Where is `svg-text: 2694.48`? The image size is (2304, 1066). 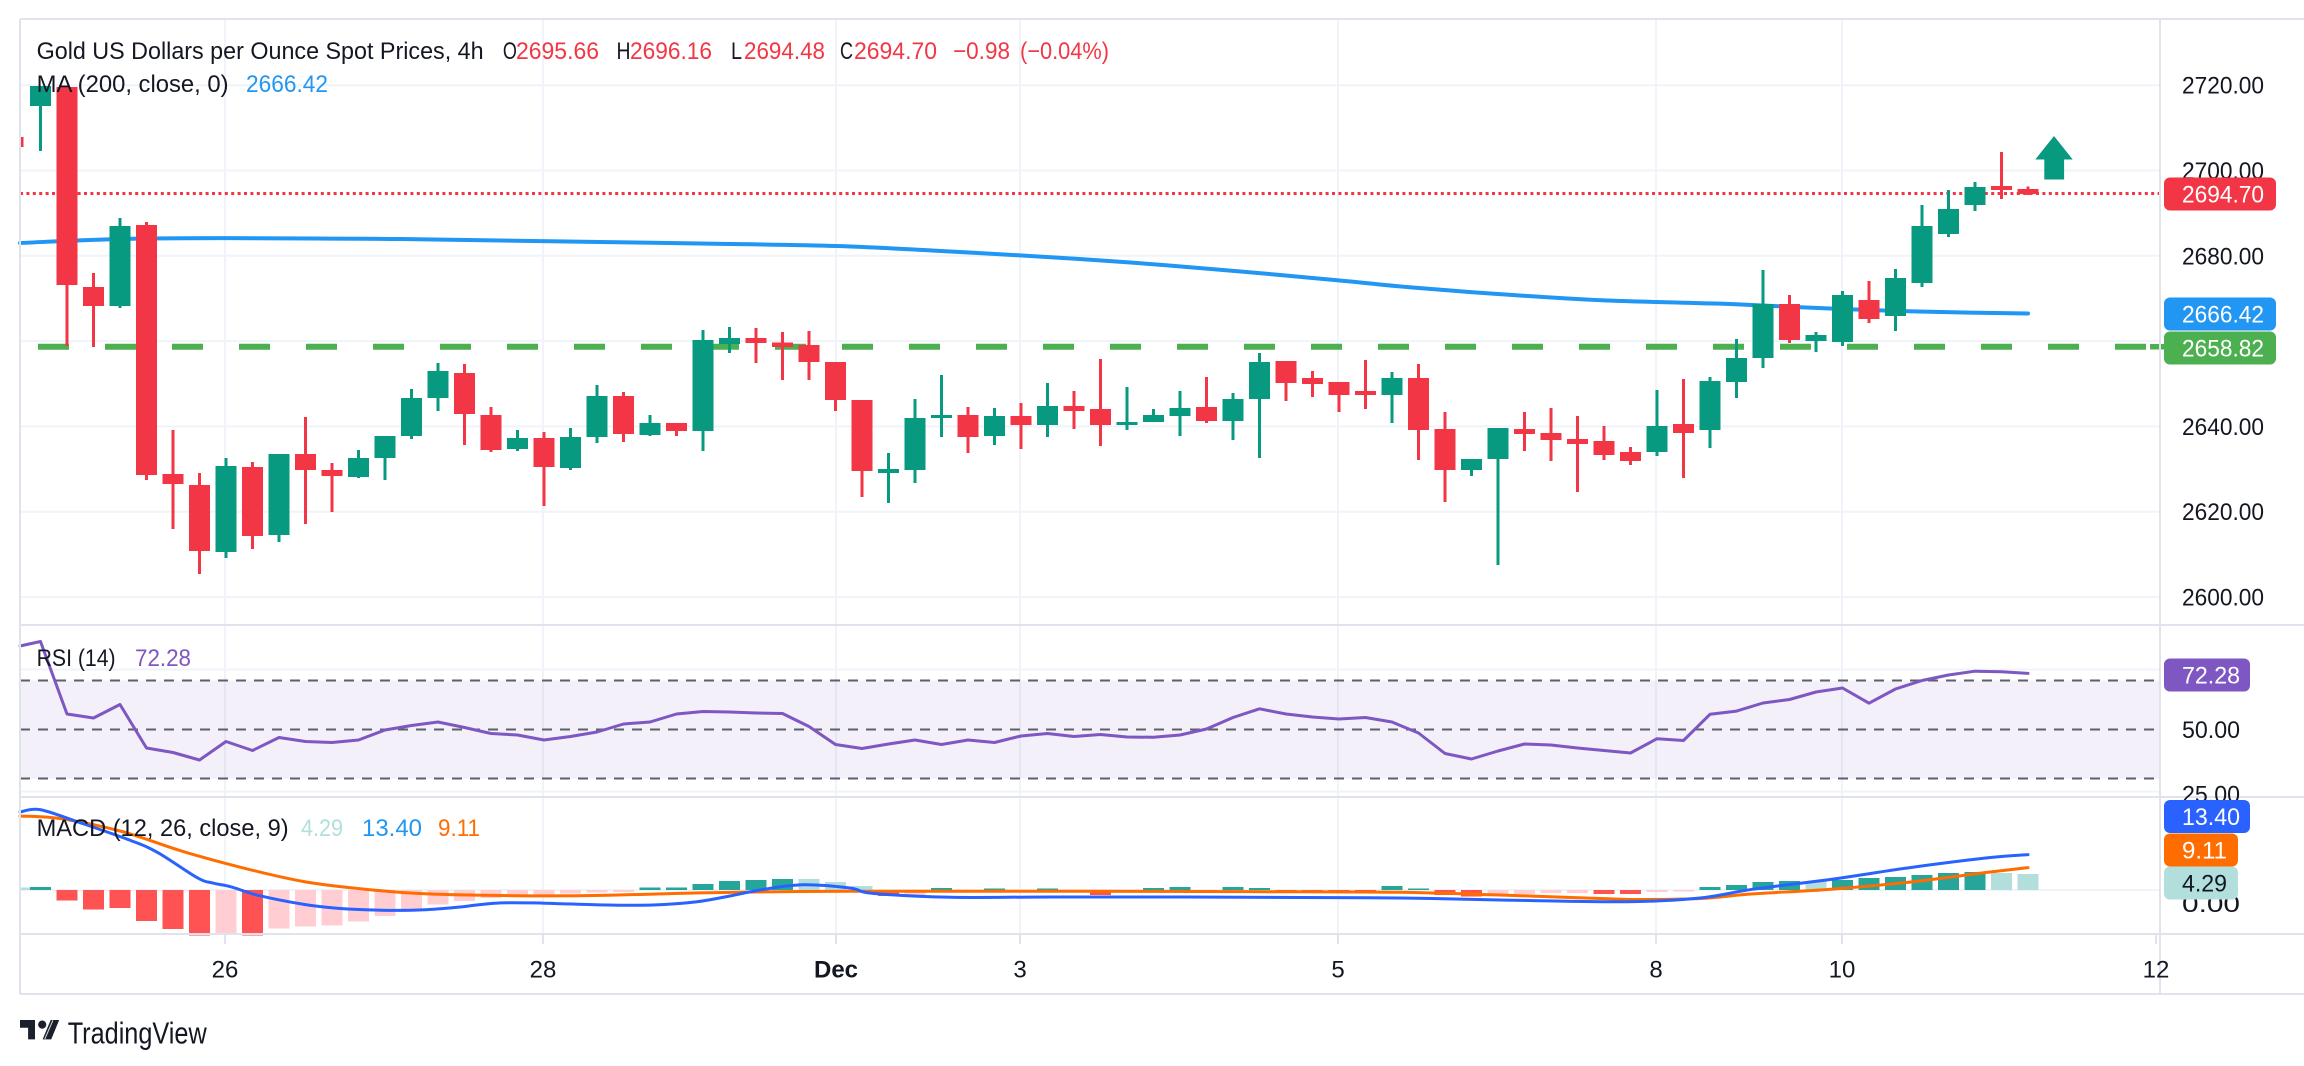 svg-text: 2694.48 is located at coordinates (784, 51).